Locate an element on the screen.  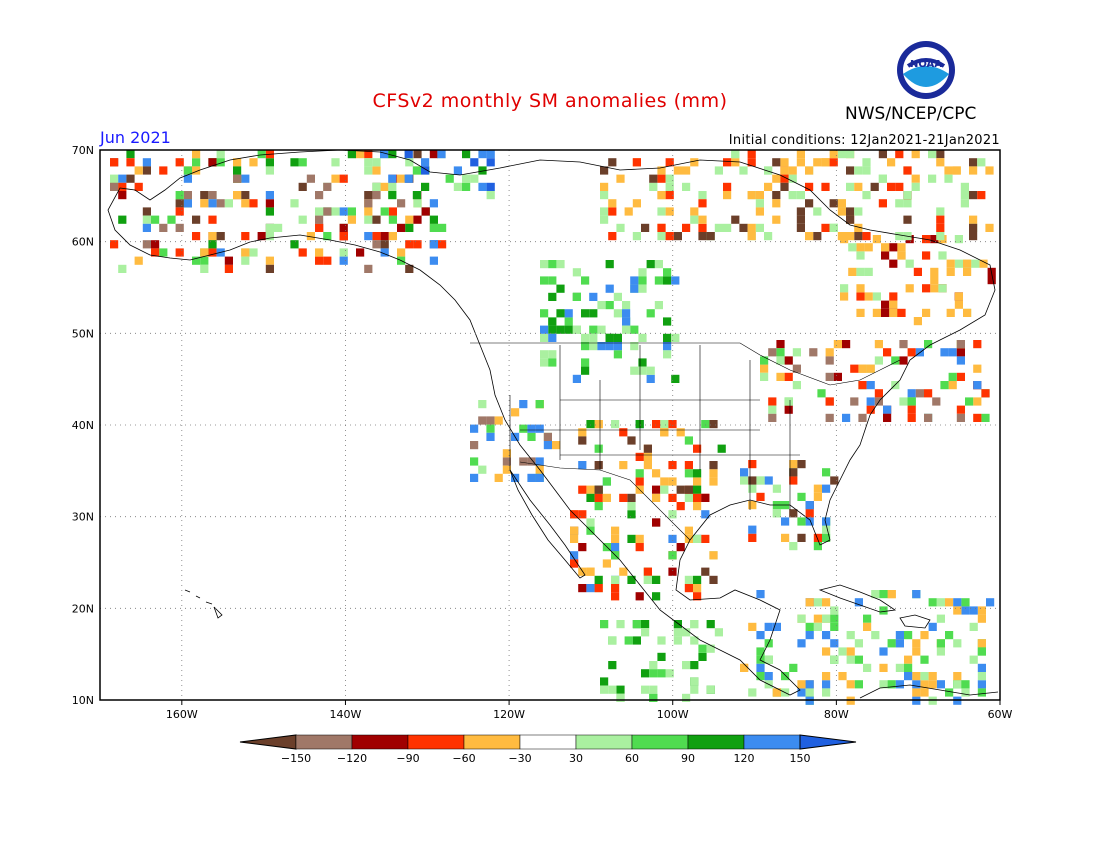
lat-tick-label: 30N is located at coordinates (83, 517).